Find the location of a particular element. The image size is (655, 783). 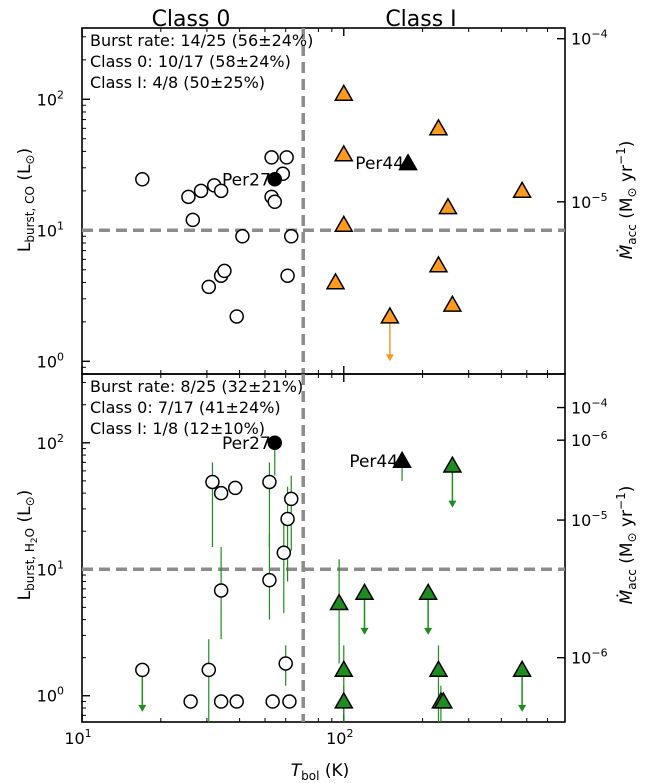

stats-line: Class I: 4/8 (50±25%) is located at coordinates (177, 82).